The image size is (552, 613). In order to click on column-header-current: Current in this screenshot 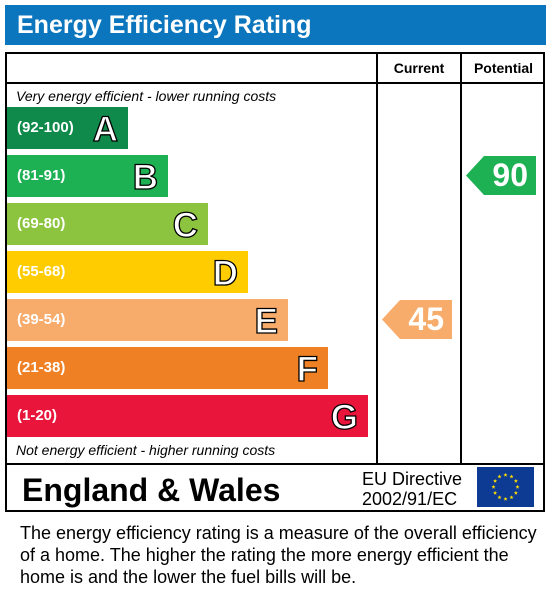, I will do `click(419, 68)`.